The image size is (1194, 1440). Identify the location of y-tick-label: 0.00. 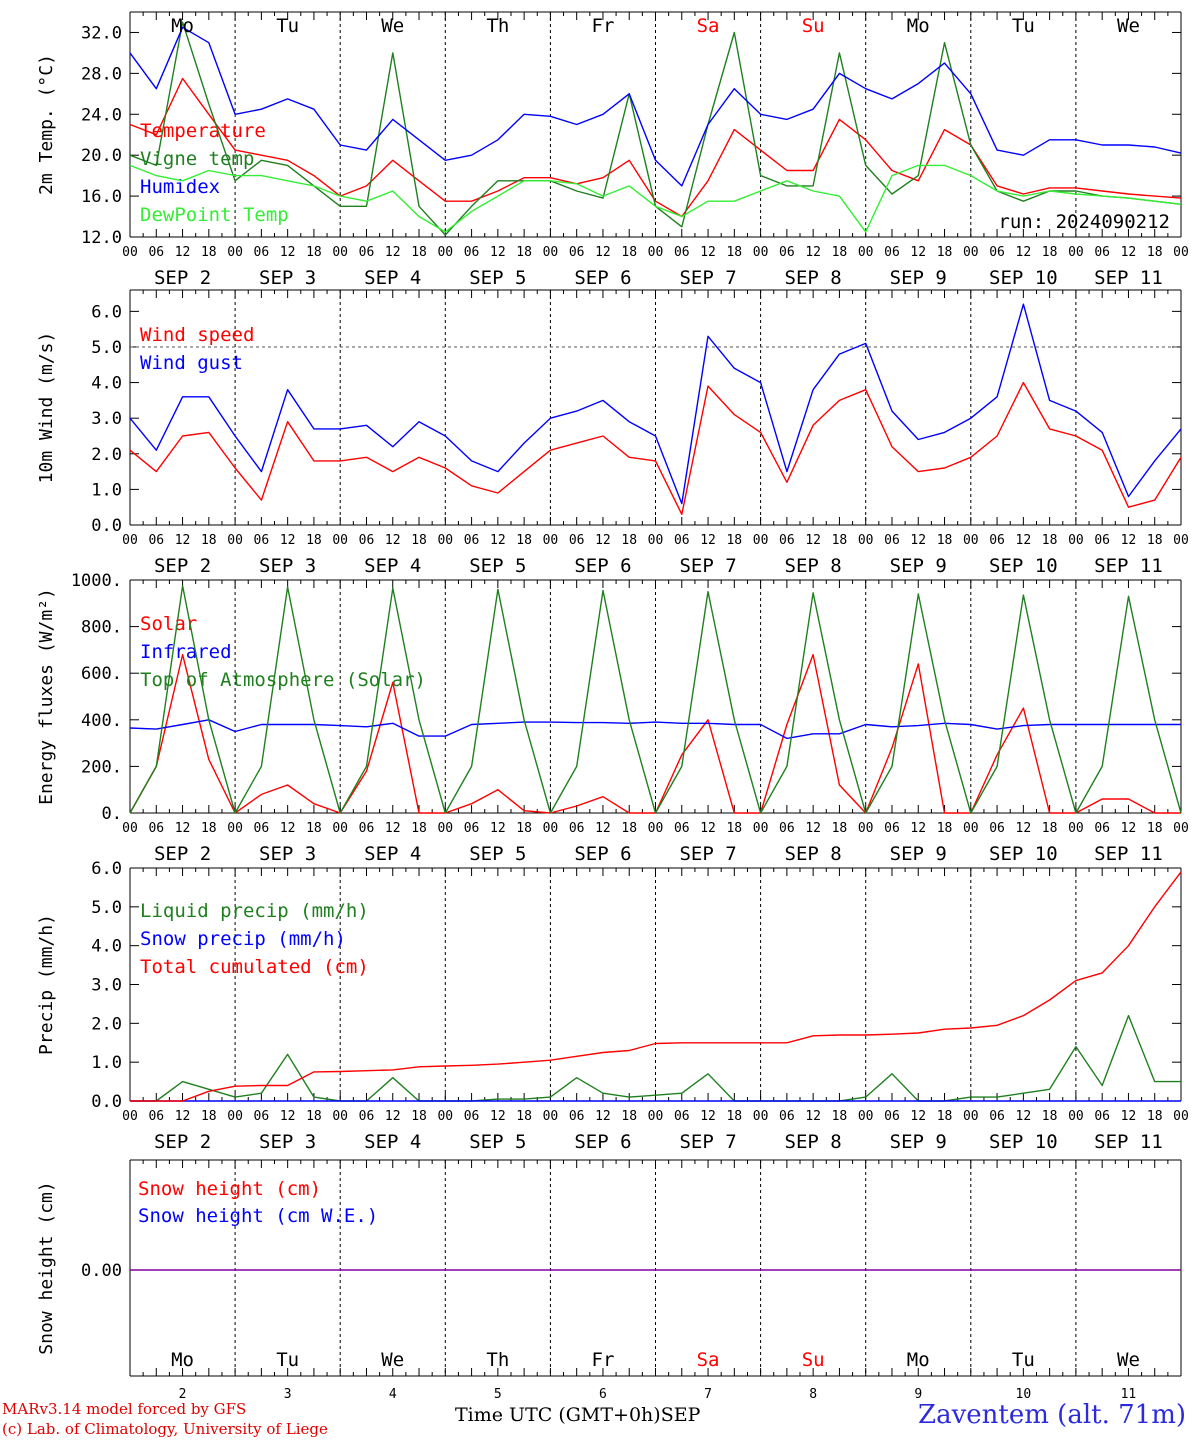
(101, 1271).